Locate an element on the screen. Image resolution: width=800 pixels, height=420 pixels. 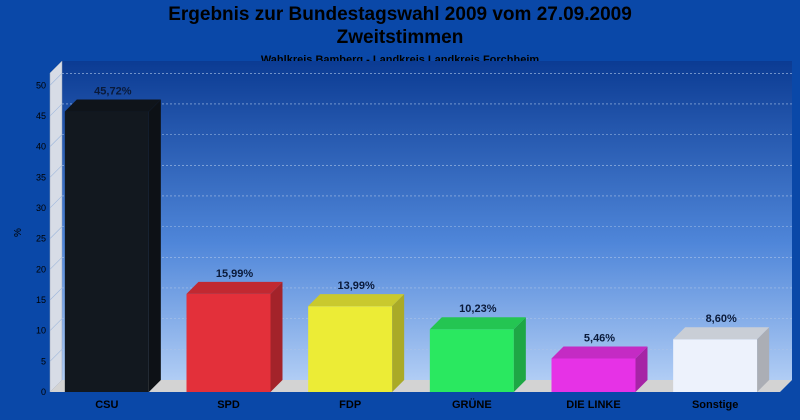
y-tick-label: 30 is located at coordinates (41, 208).